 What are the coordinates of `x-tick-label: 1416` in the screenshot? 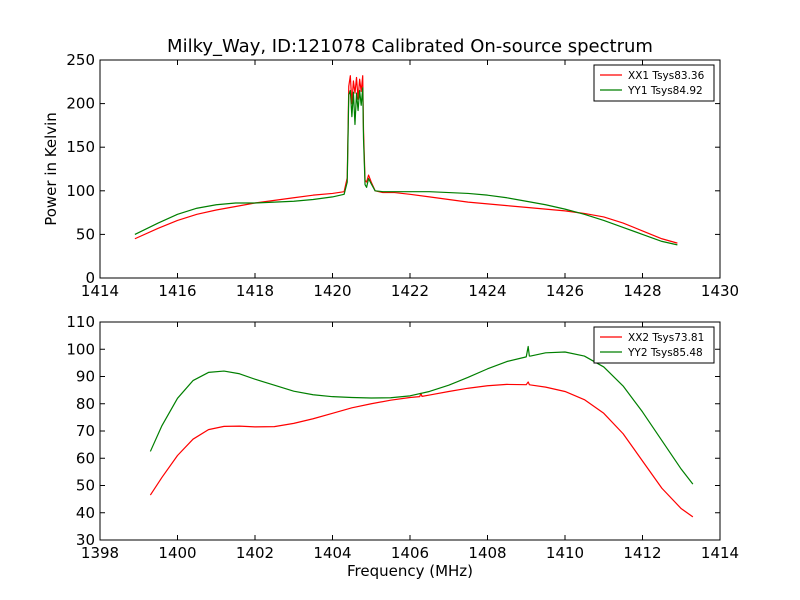 It's located at (177, 291).